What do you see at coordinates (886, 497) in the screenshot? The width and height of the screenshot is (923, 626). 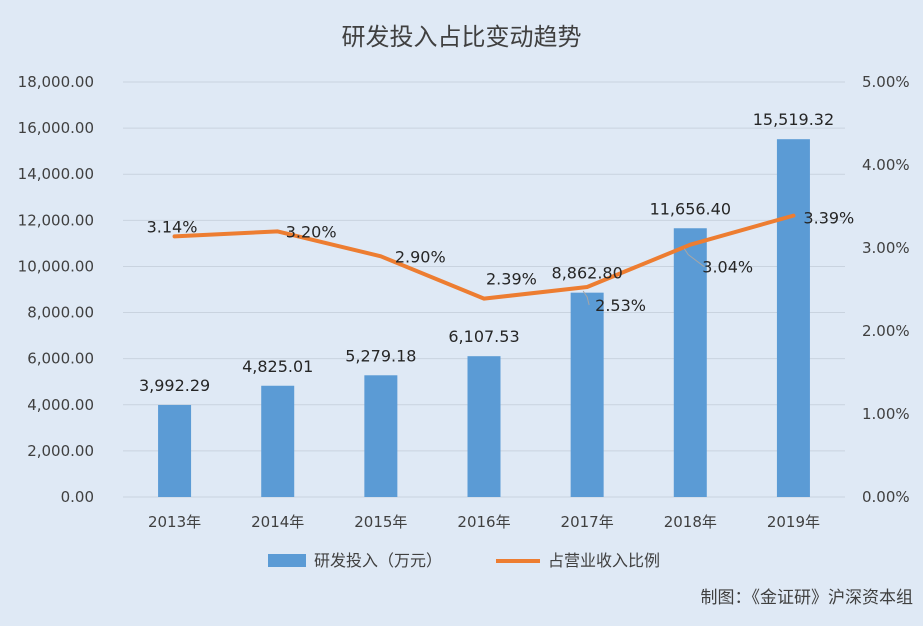 I see `y-right-tick-label: 0.00%` at bounding box center [886, 497].